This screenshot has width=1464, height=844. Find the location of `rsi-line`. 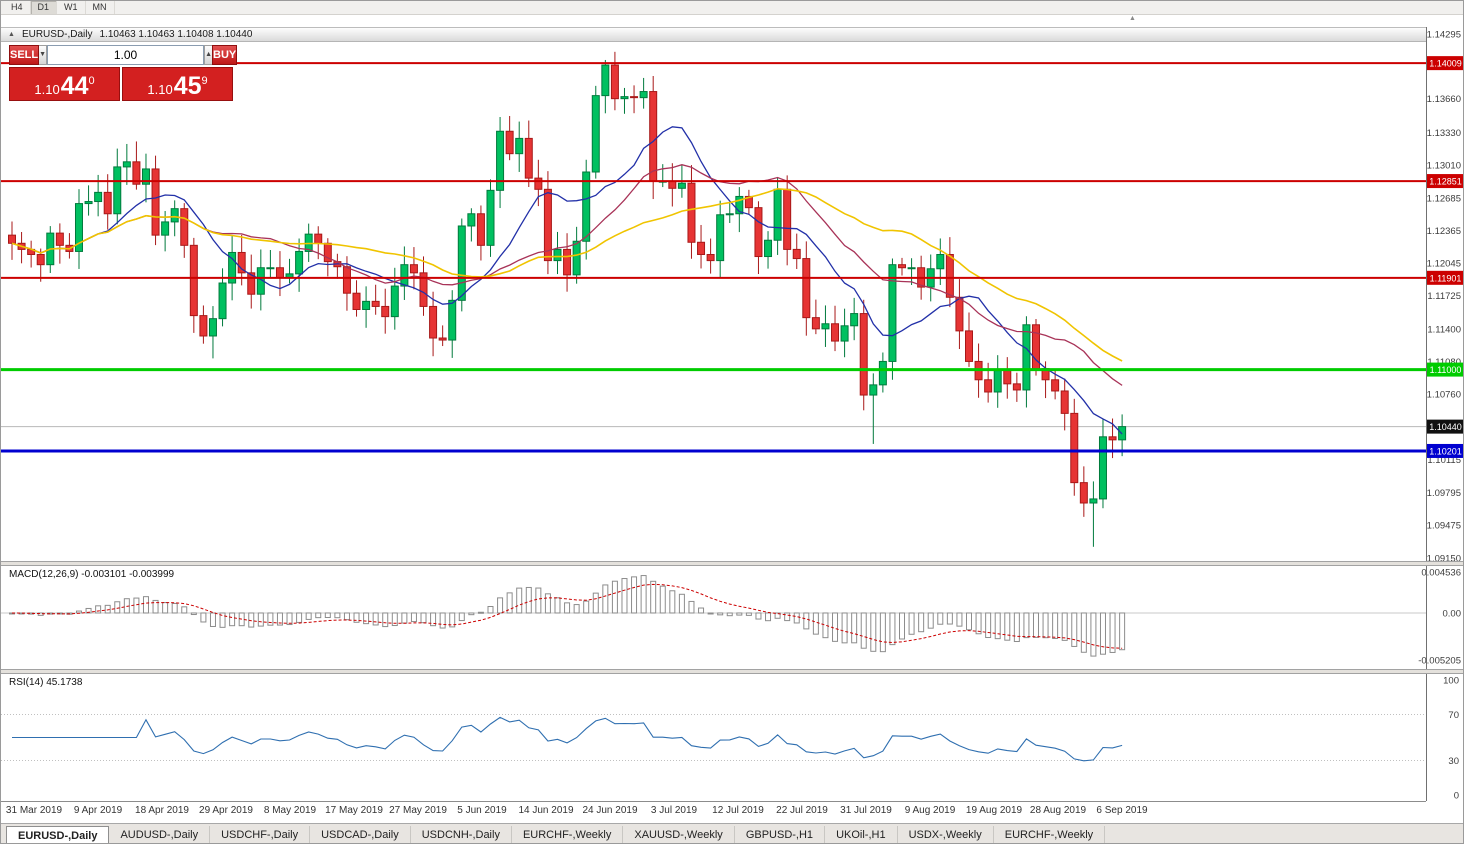

rsi-line is located at coordinates (567, 739).